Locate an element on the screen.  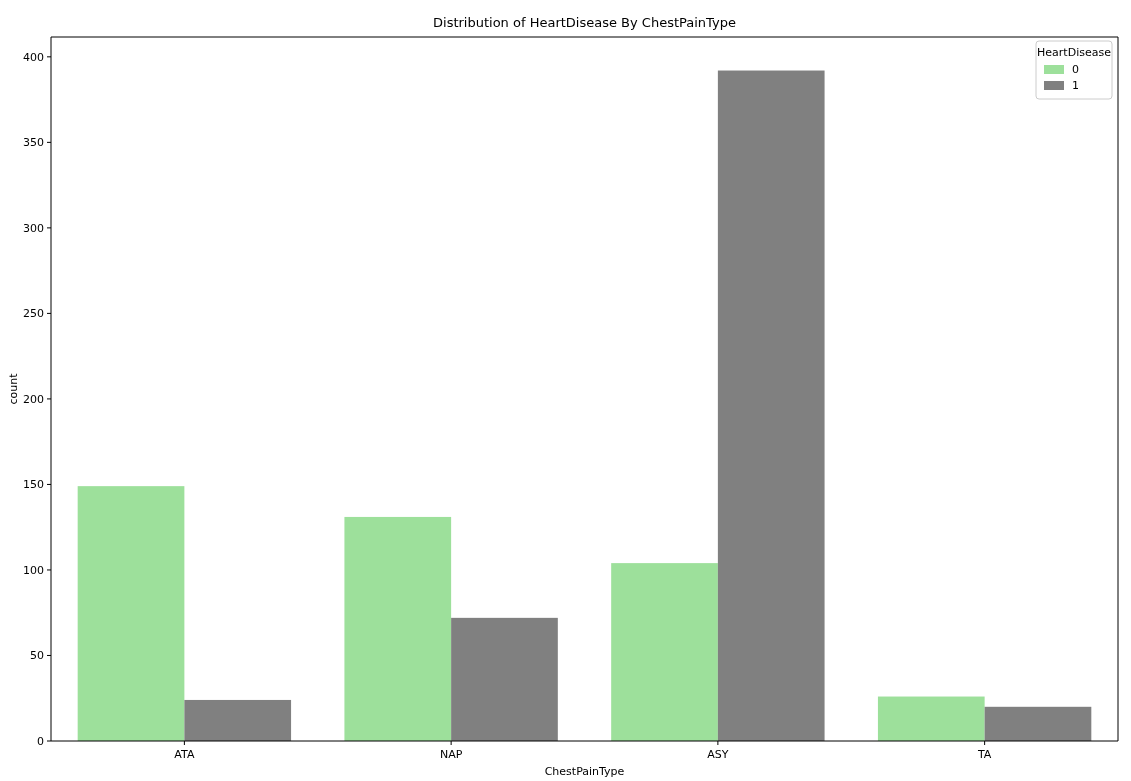
legend-label: 1 is located at coordinates (1075, 85).